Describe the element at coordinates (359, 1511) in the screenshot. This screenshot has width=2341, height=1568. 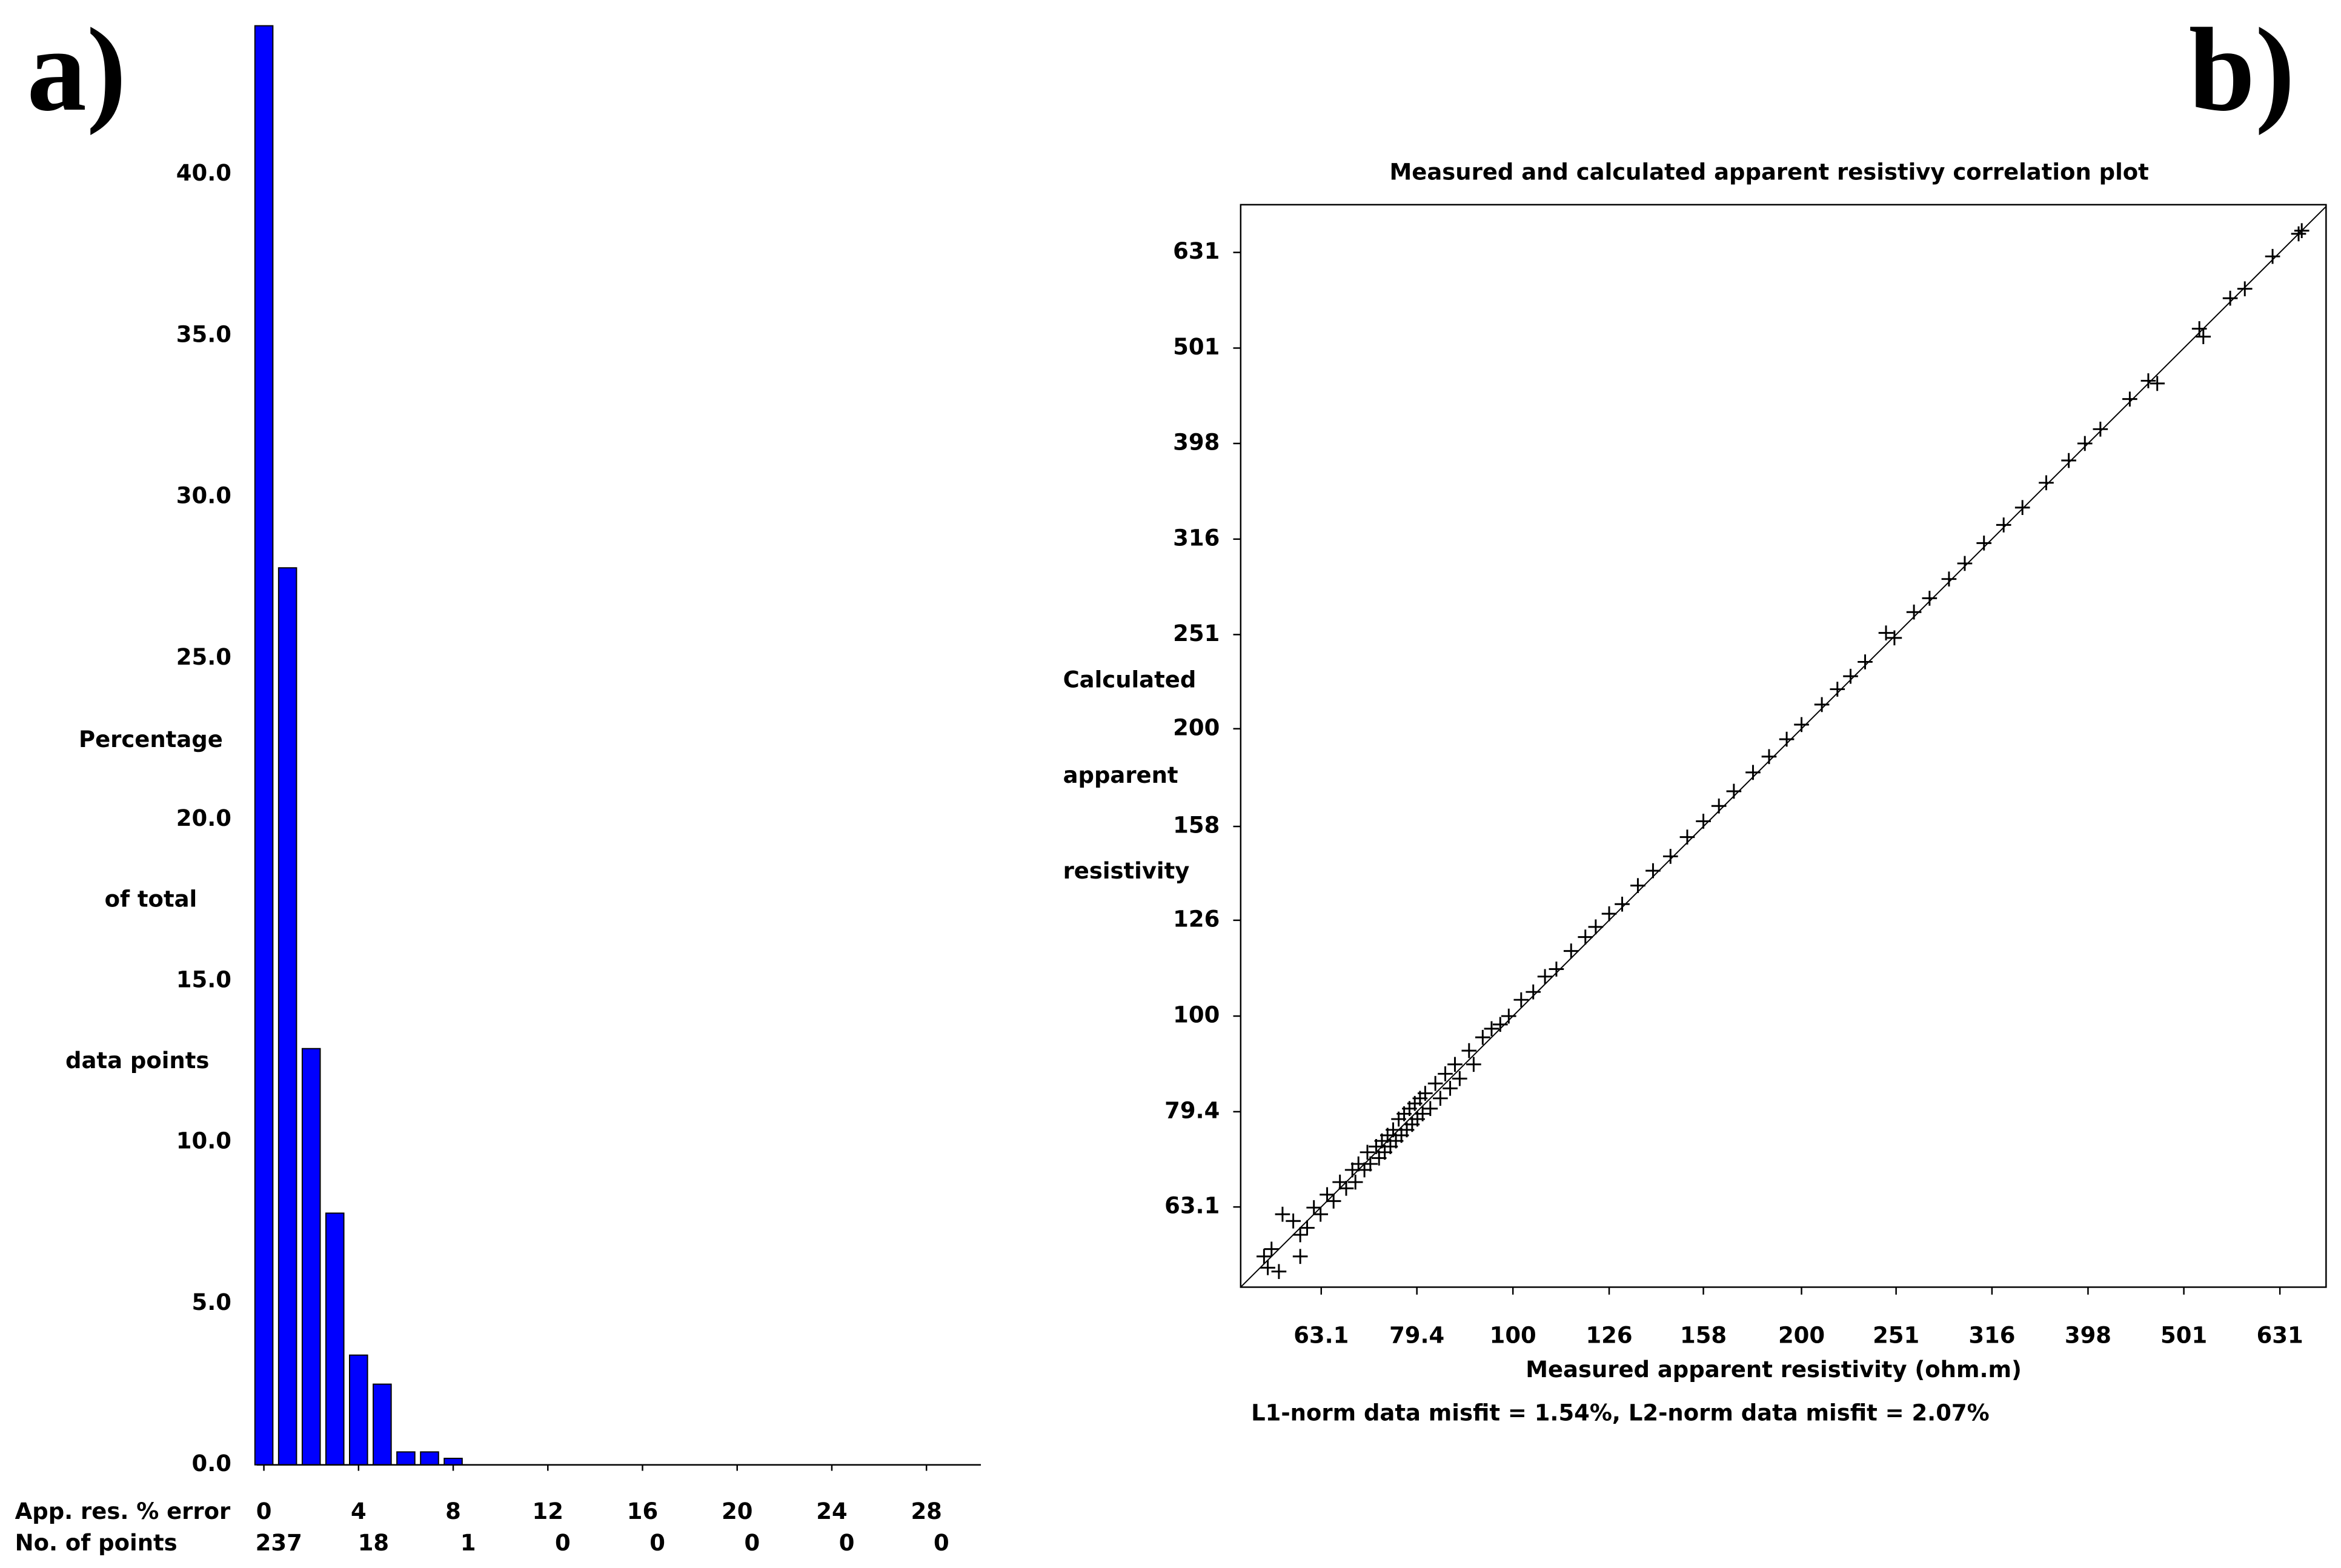
I see `x-tick-label: 4` at that location.